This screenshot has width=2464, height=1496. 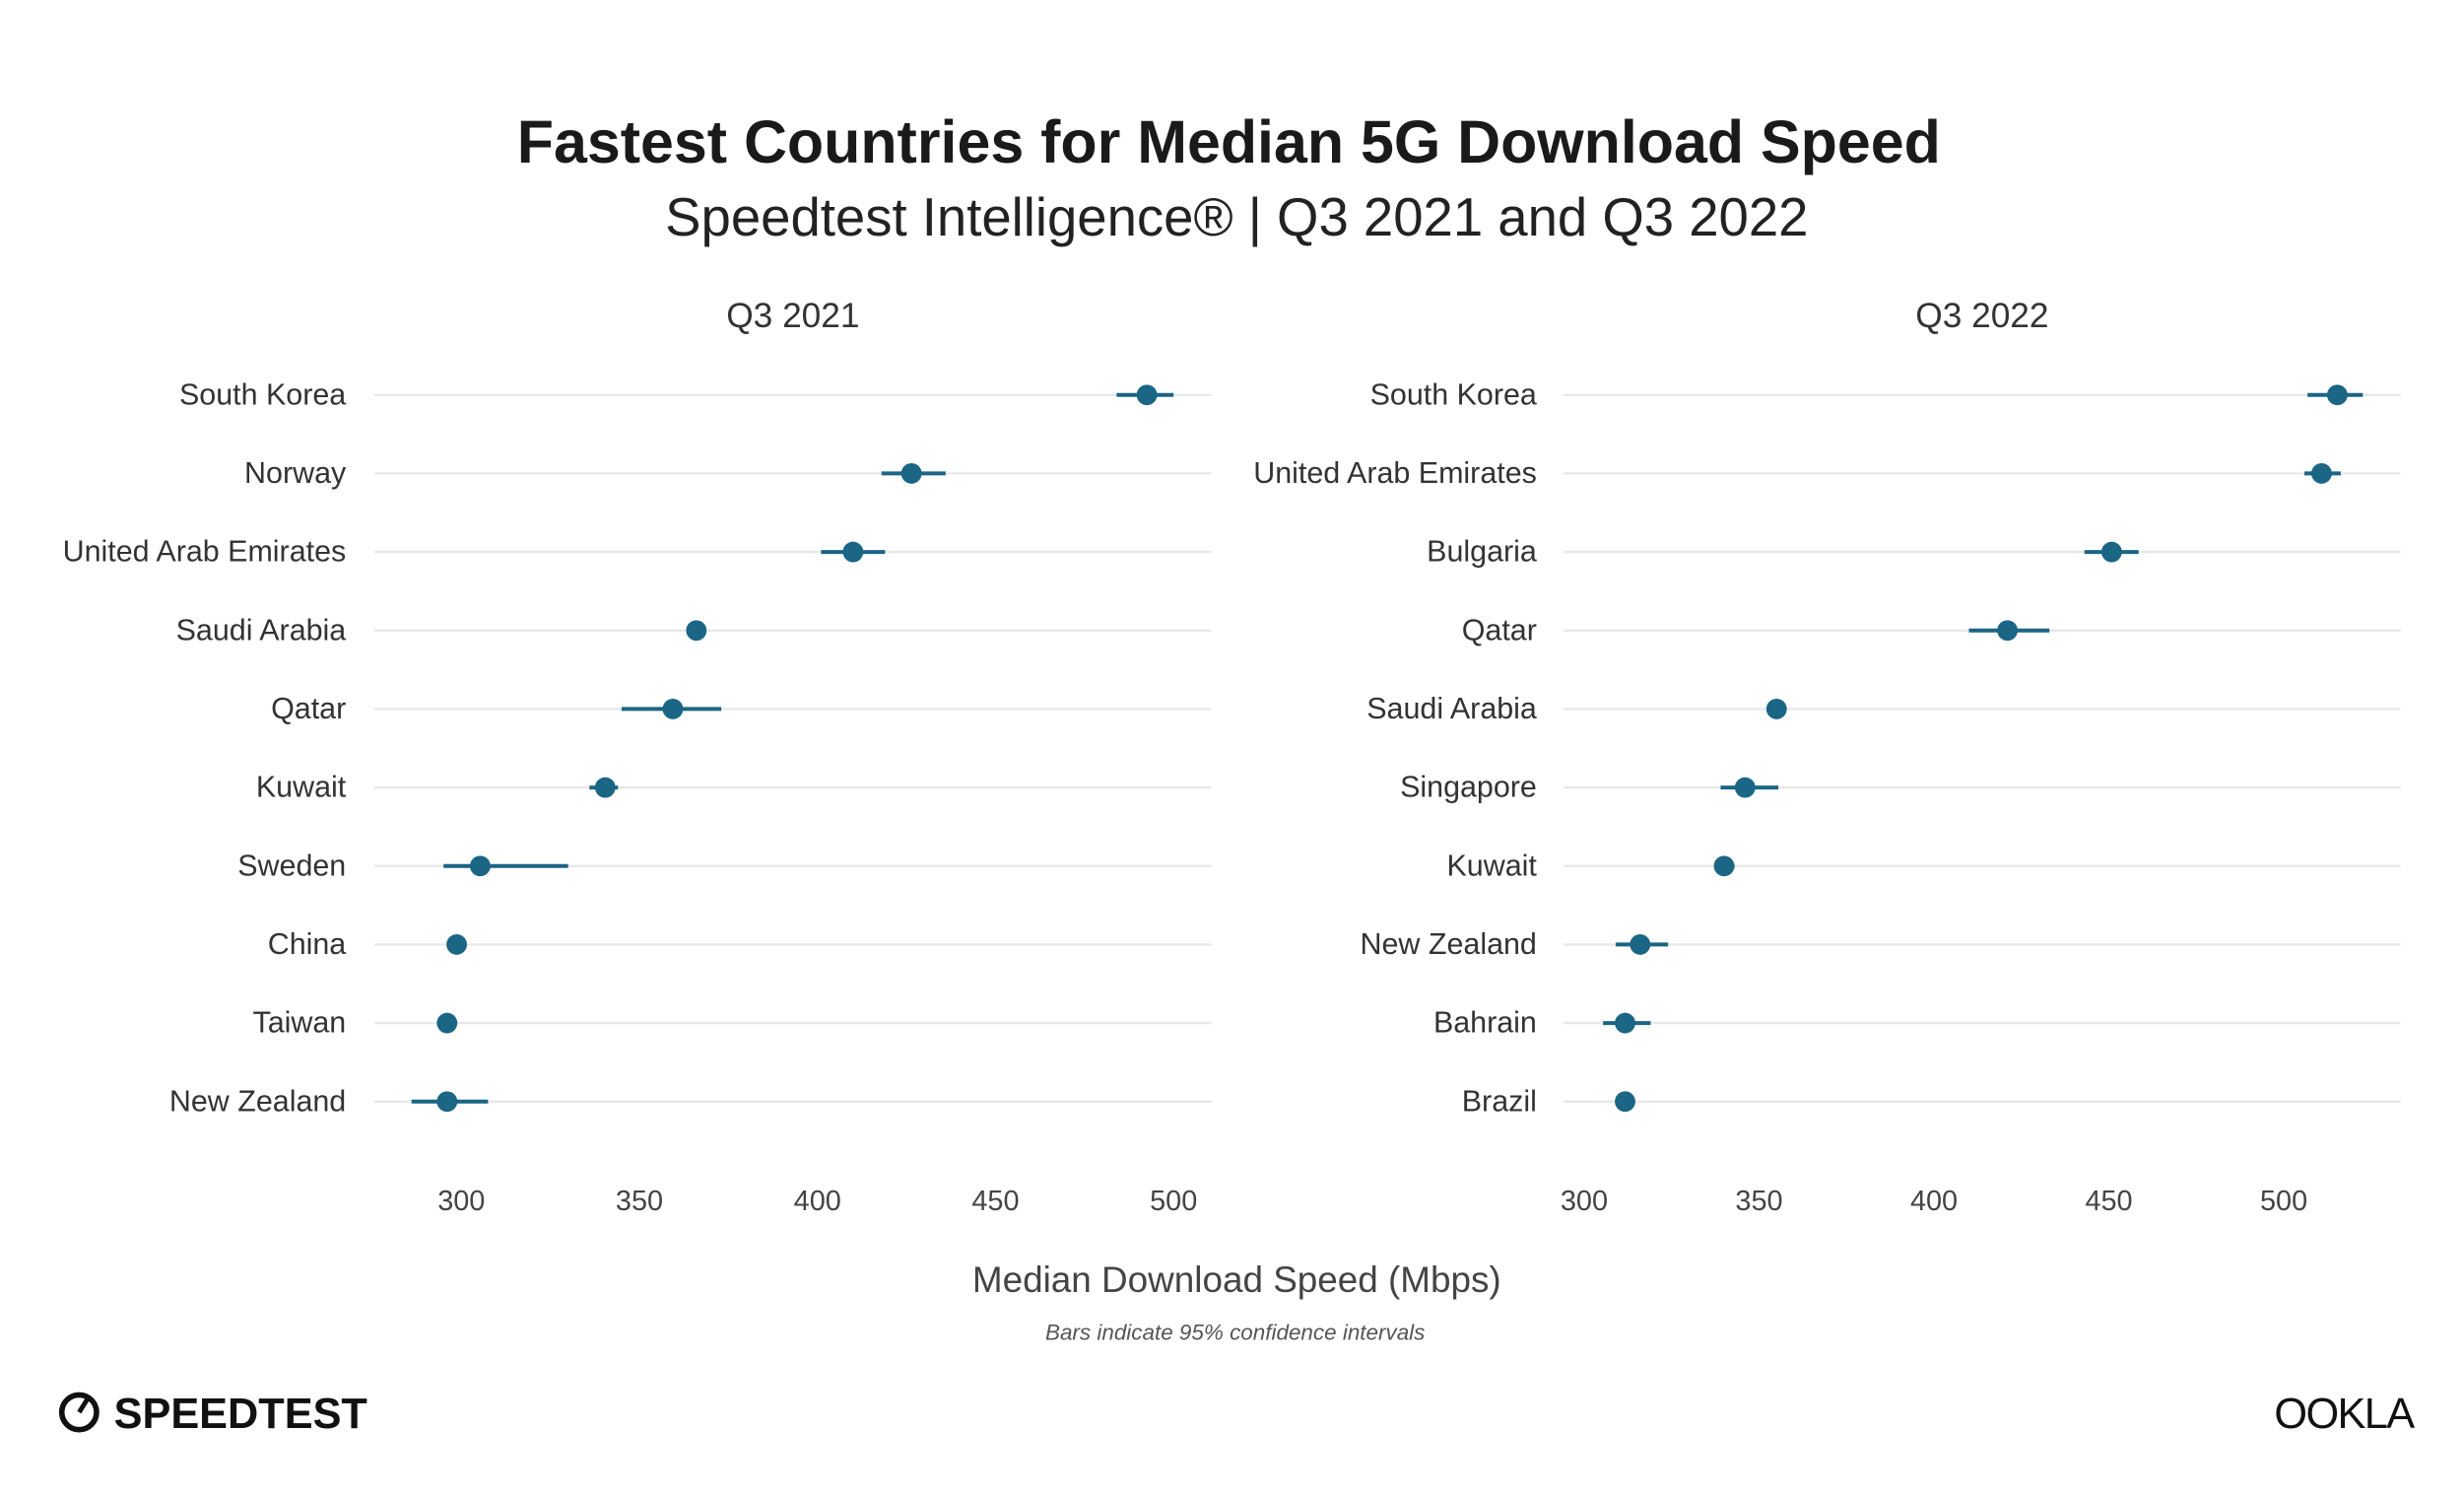 What do you see at coordinates (1982, 316) in the screenshot?
I see `panel-title: Q3 2022` at bounding box center [1982, 316].